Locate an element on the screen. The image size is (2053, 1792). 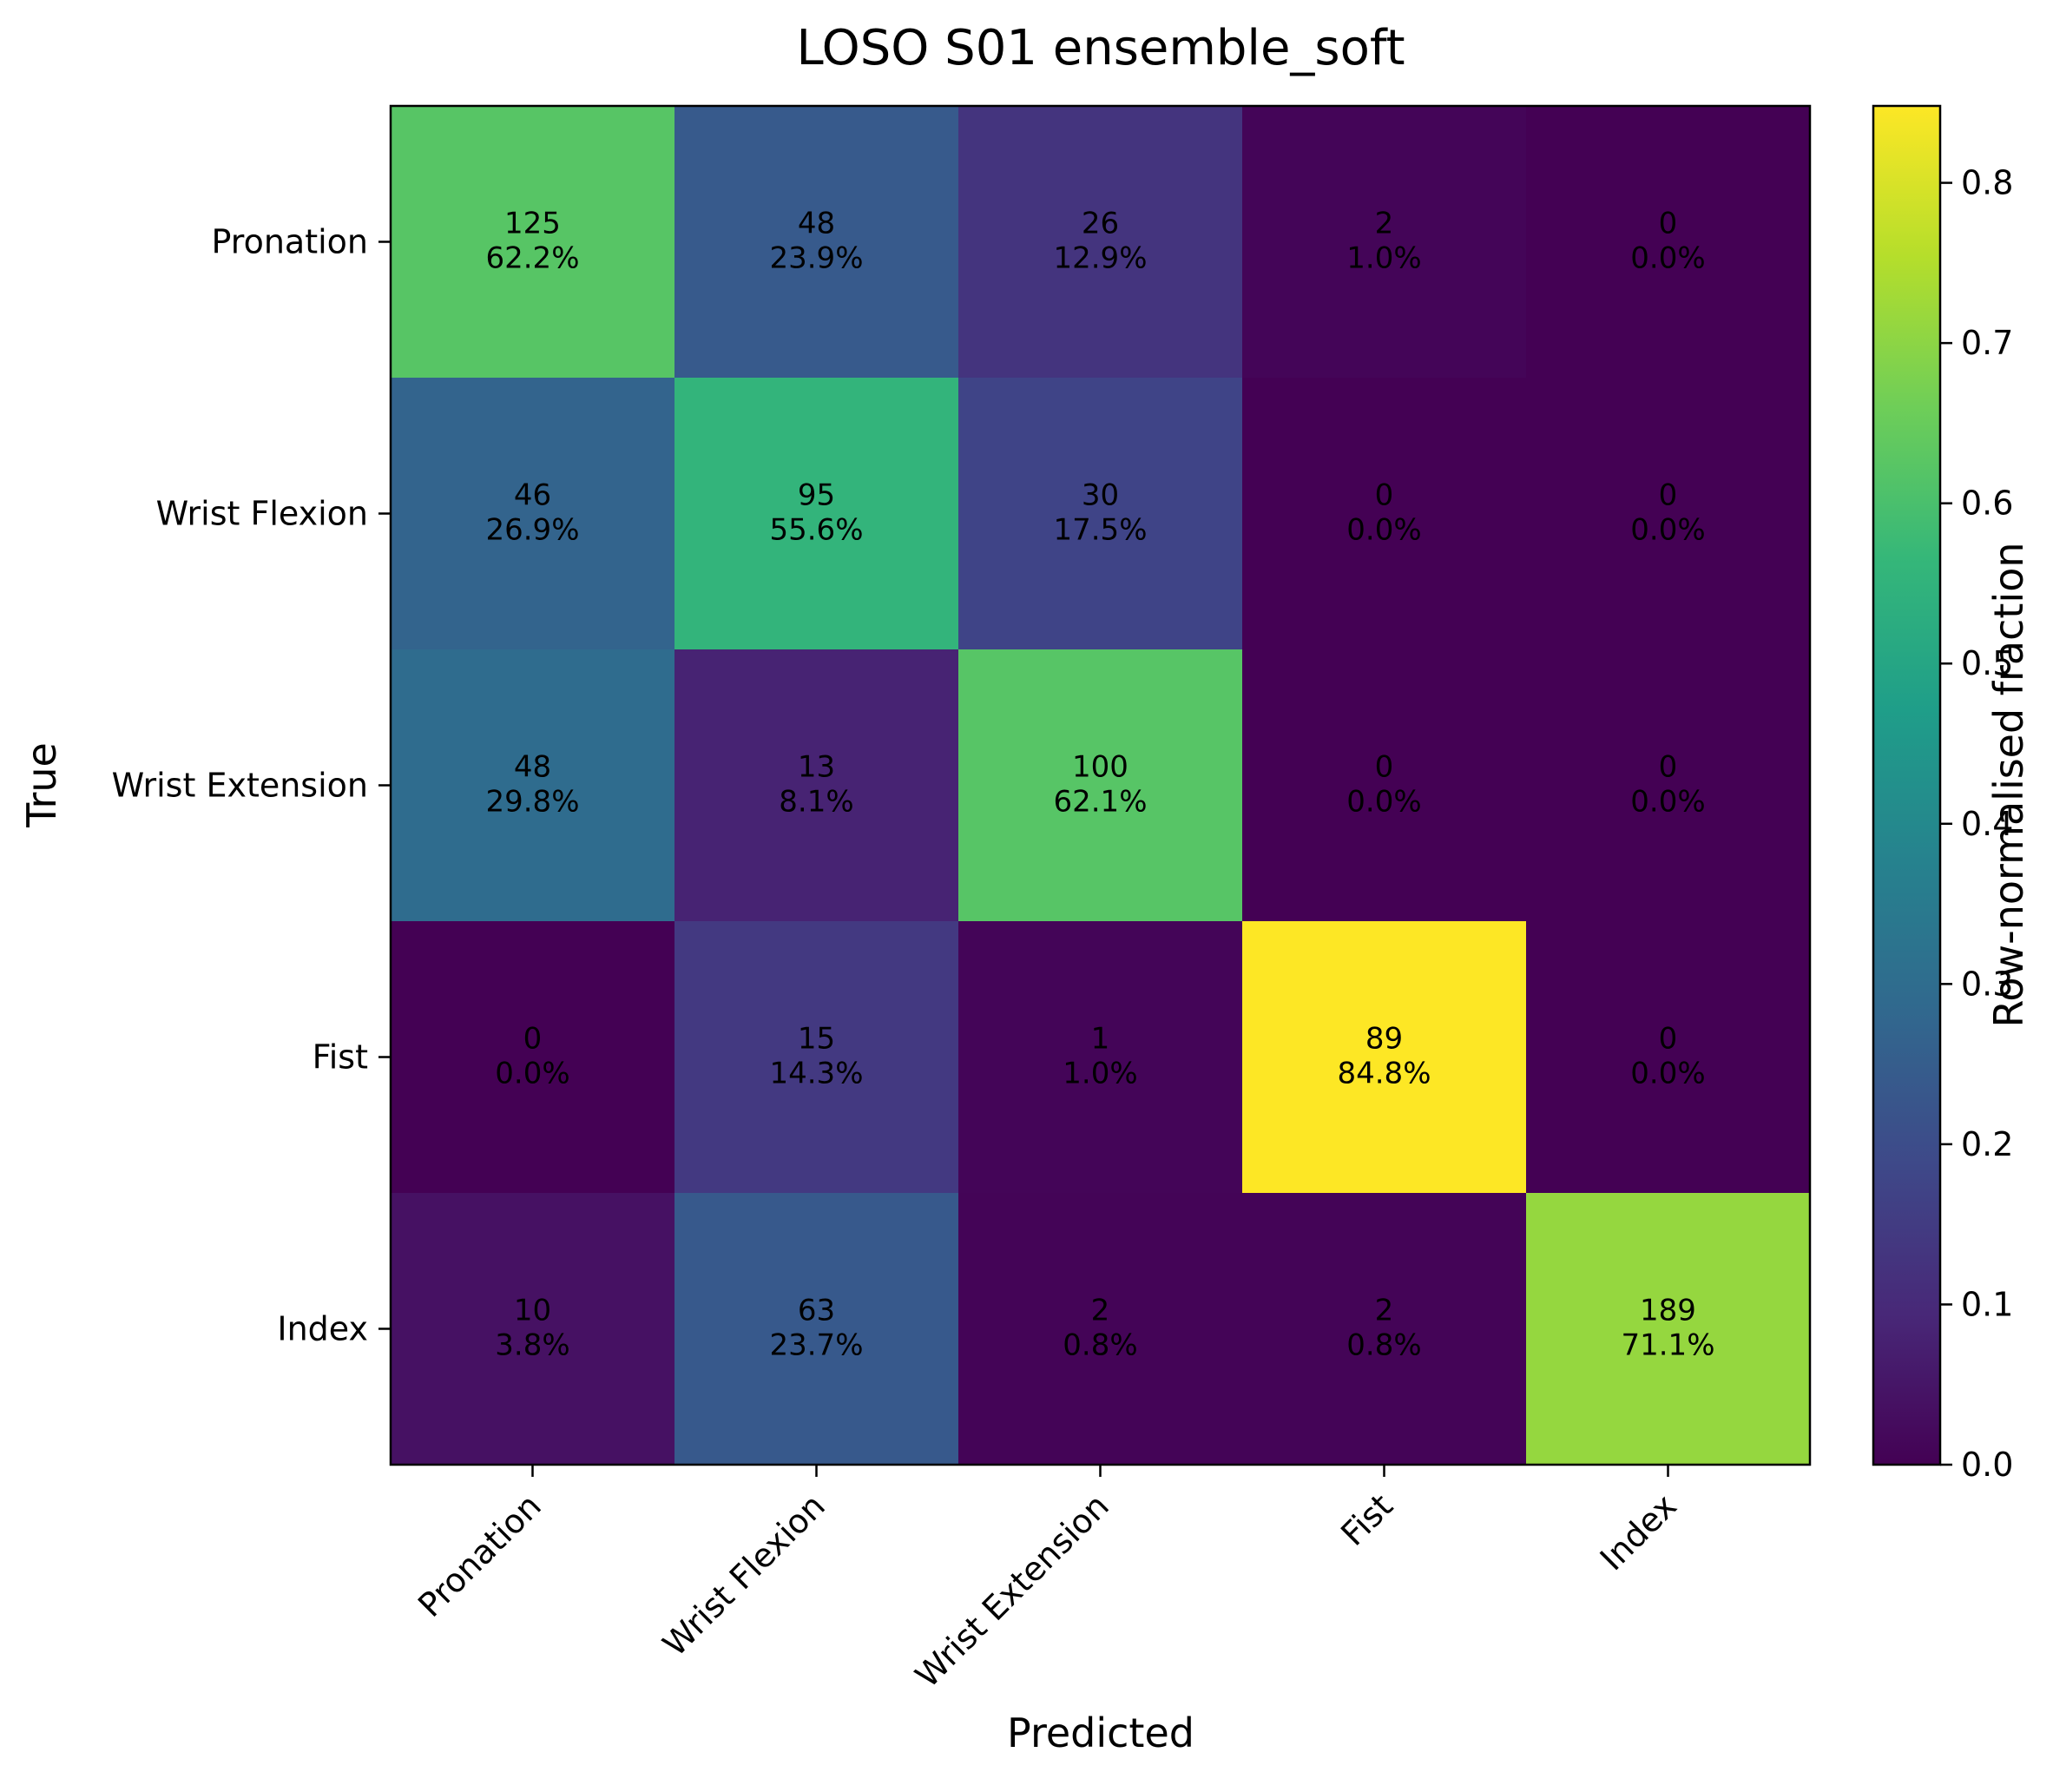
colorbar-tick-label: 0.6 is located at coordinates (1987, 503).